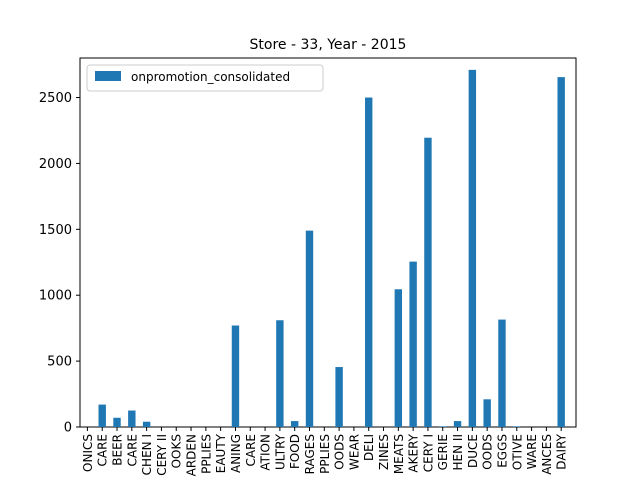  I want to click on x-tick-label-2: BEER, so click(118, 450).